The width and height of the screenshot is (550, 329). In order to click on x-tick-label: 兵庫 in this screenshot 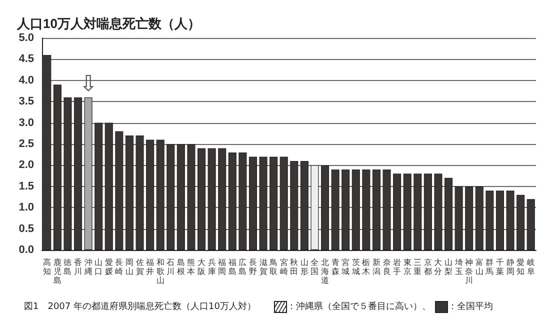, I will do `click(212, 267)`.